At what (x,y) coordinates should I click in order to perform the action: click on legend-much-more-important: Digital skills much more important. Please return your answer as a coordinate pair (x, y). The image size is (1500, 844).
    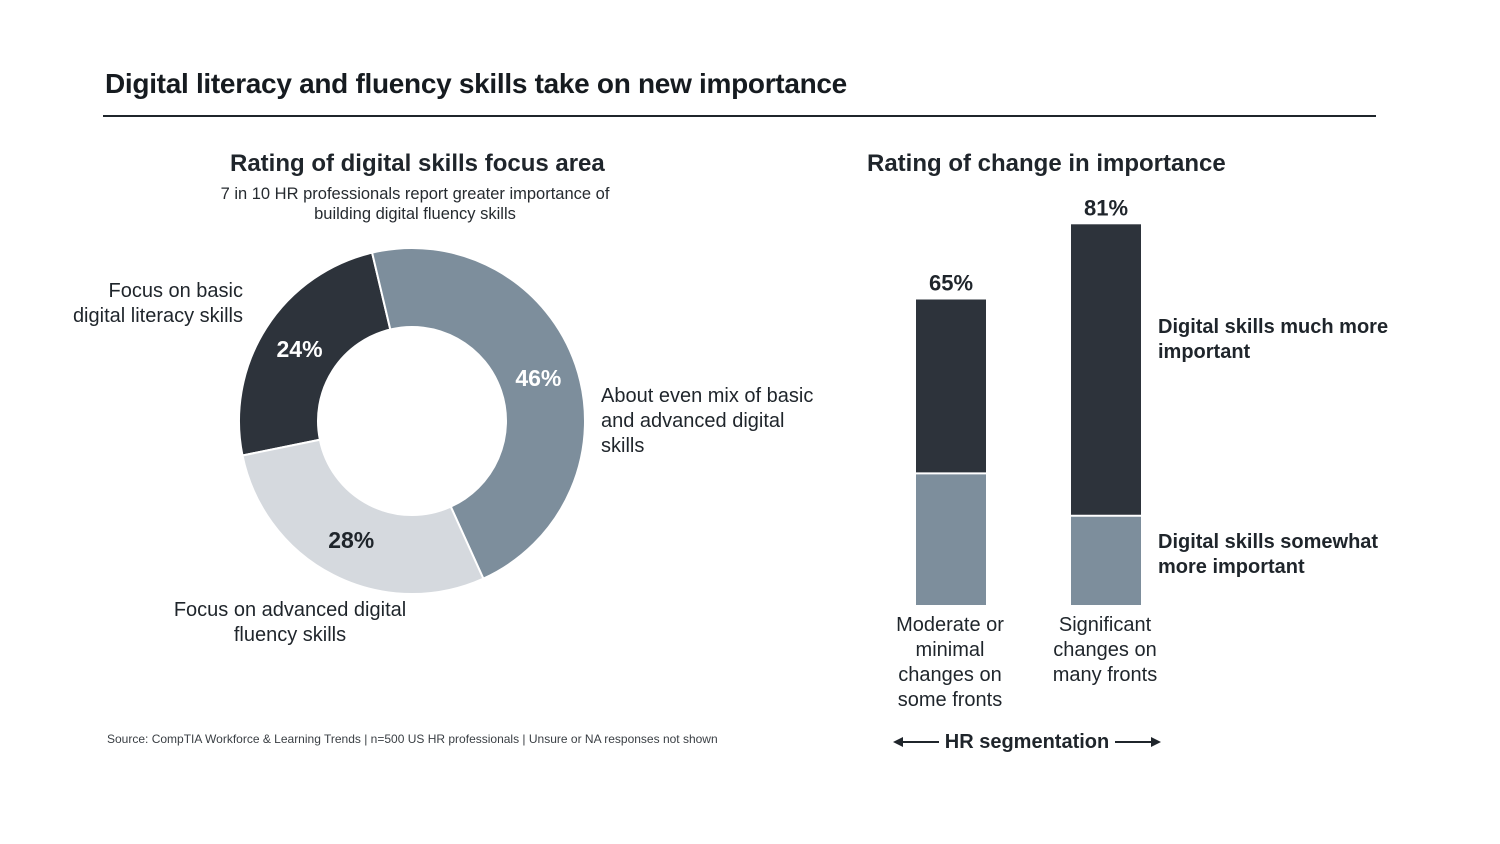
    Looking at the image, I should click on (1273, 339).